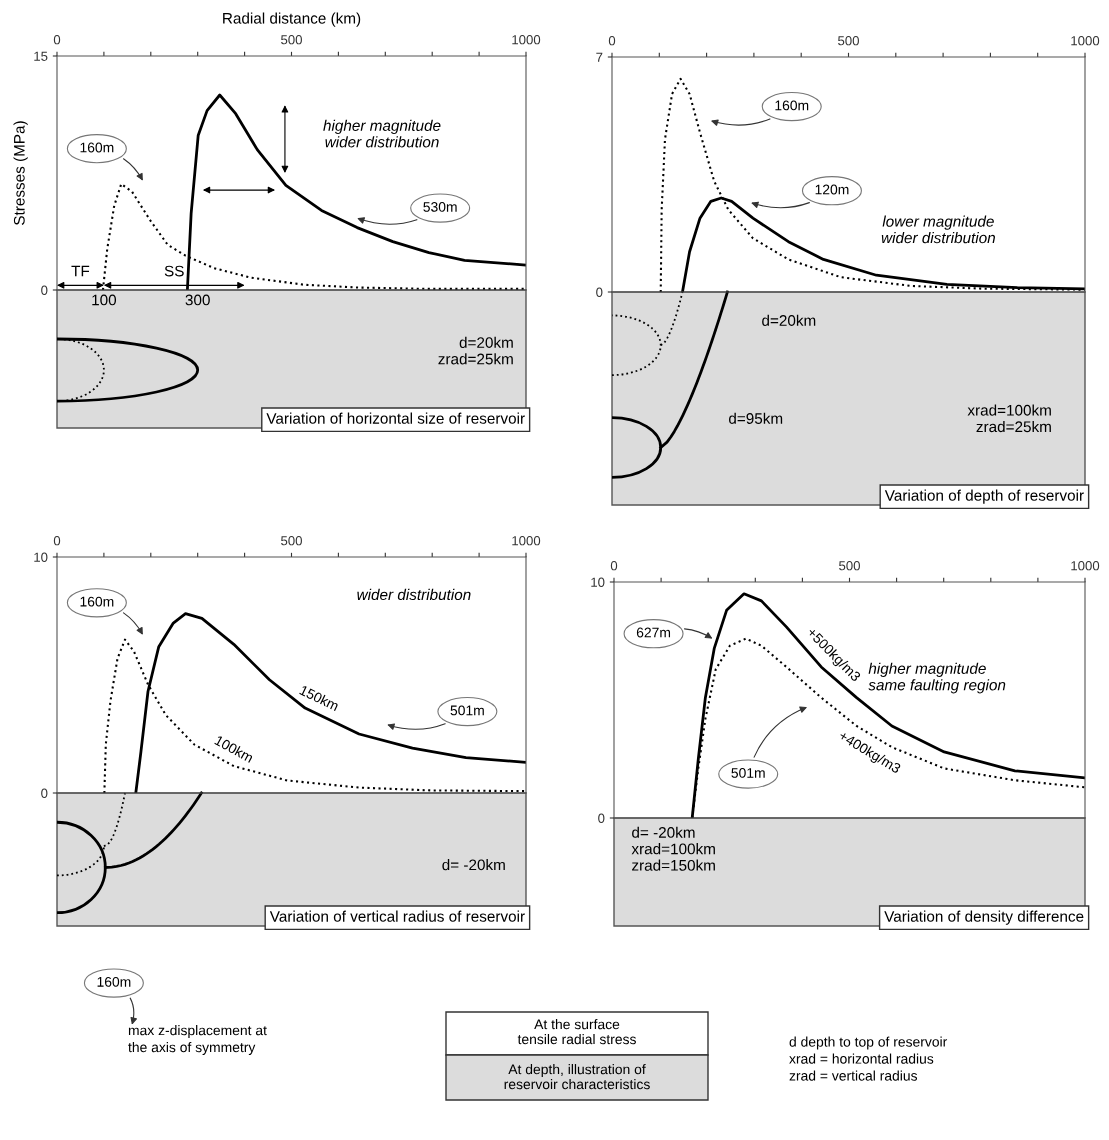  Describe the element at coordinates (41, 56) in the screenshot. I see `y-tick-label: 15` at that location.